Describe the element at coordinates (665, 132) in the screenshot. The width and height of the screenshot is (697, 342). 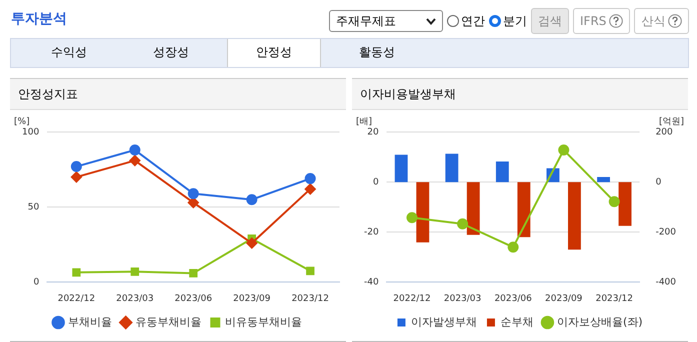
I see `y2-tick-label: 200` at that location.